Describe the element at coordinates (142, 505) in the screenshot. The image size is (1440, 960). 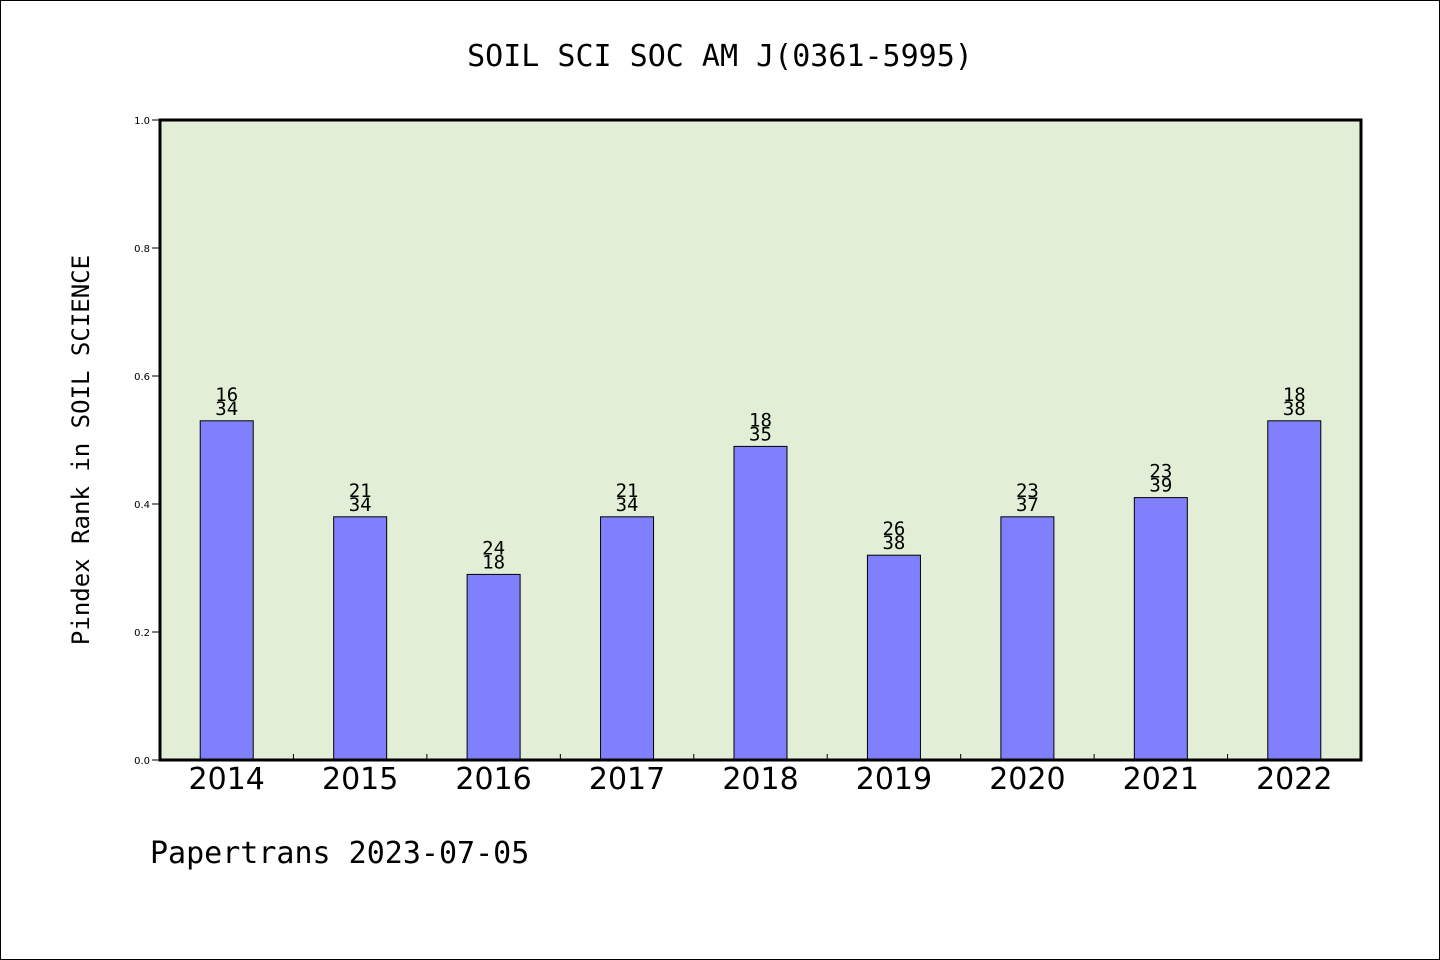
I see `y-tick-label: 0.4` at that location.